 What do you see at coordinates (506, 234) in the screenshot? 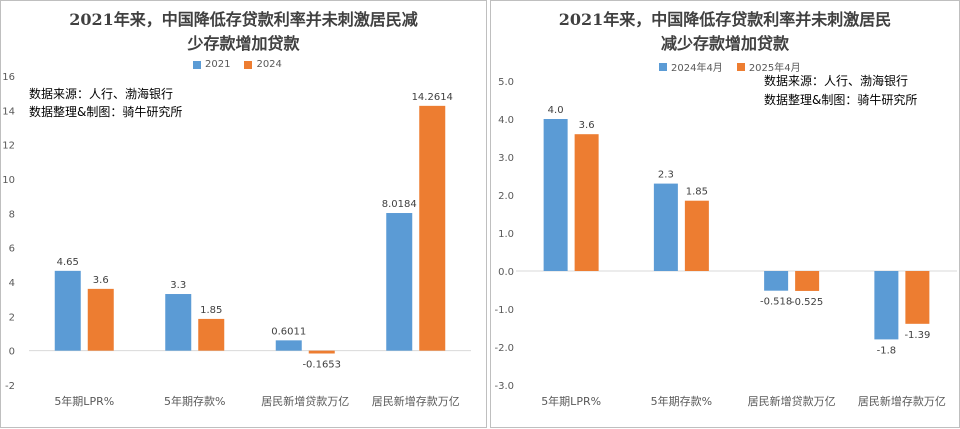
I see `y-tick-label: 1.0` at bounding box center [506, 234].